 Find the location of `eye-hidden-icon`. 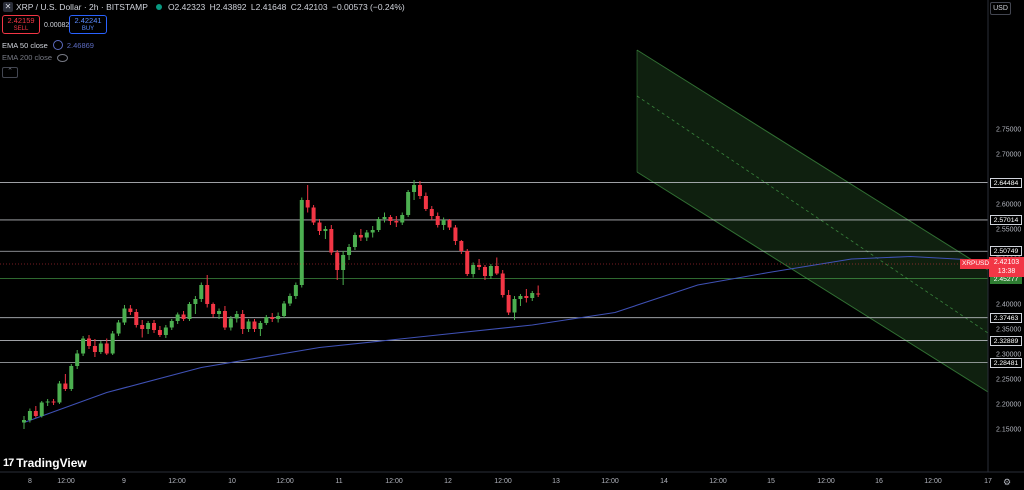

eye-hidden-icon is located at coordinates (63, 57).